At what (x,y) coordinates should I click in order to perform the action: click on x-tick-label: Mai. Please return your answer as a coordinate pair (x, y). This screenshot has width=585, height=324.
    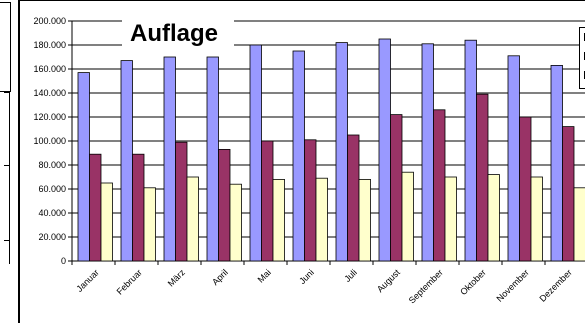
    Looking at the image, I should click on (264, 275).